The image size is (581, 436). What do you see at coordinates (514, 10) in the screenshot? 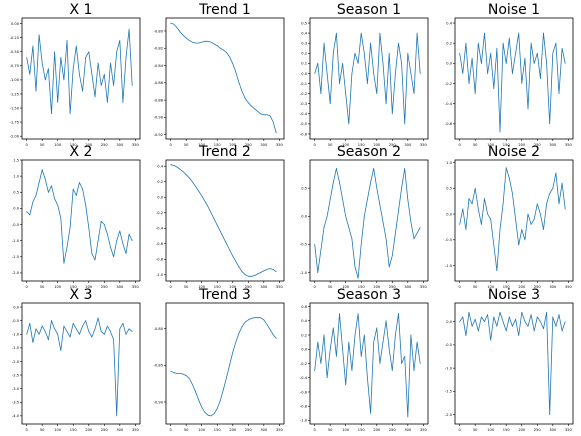
I see `subplot-title: Noise 1` at bounding box center [514, 10].